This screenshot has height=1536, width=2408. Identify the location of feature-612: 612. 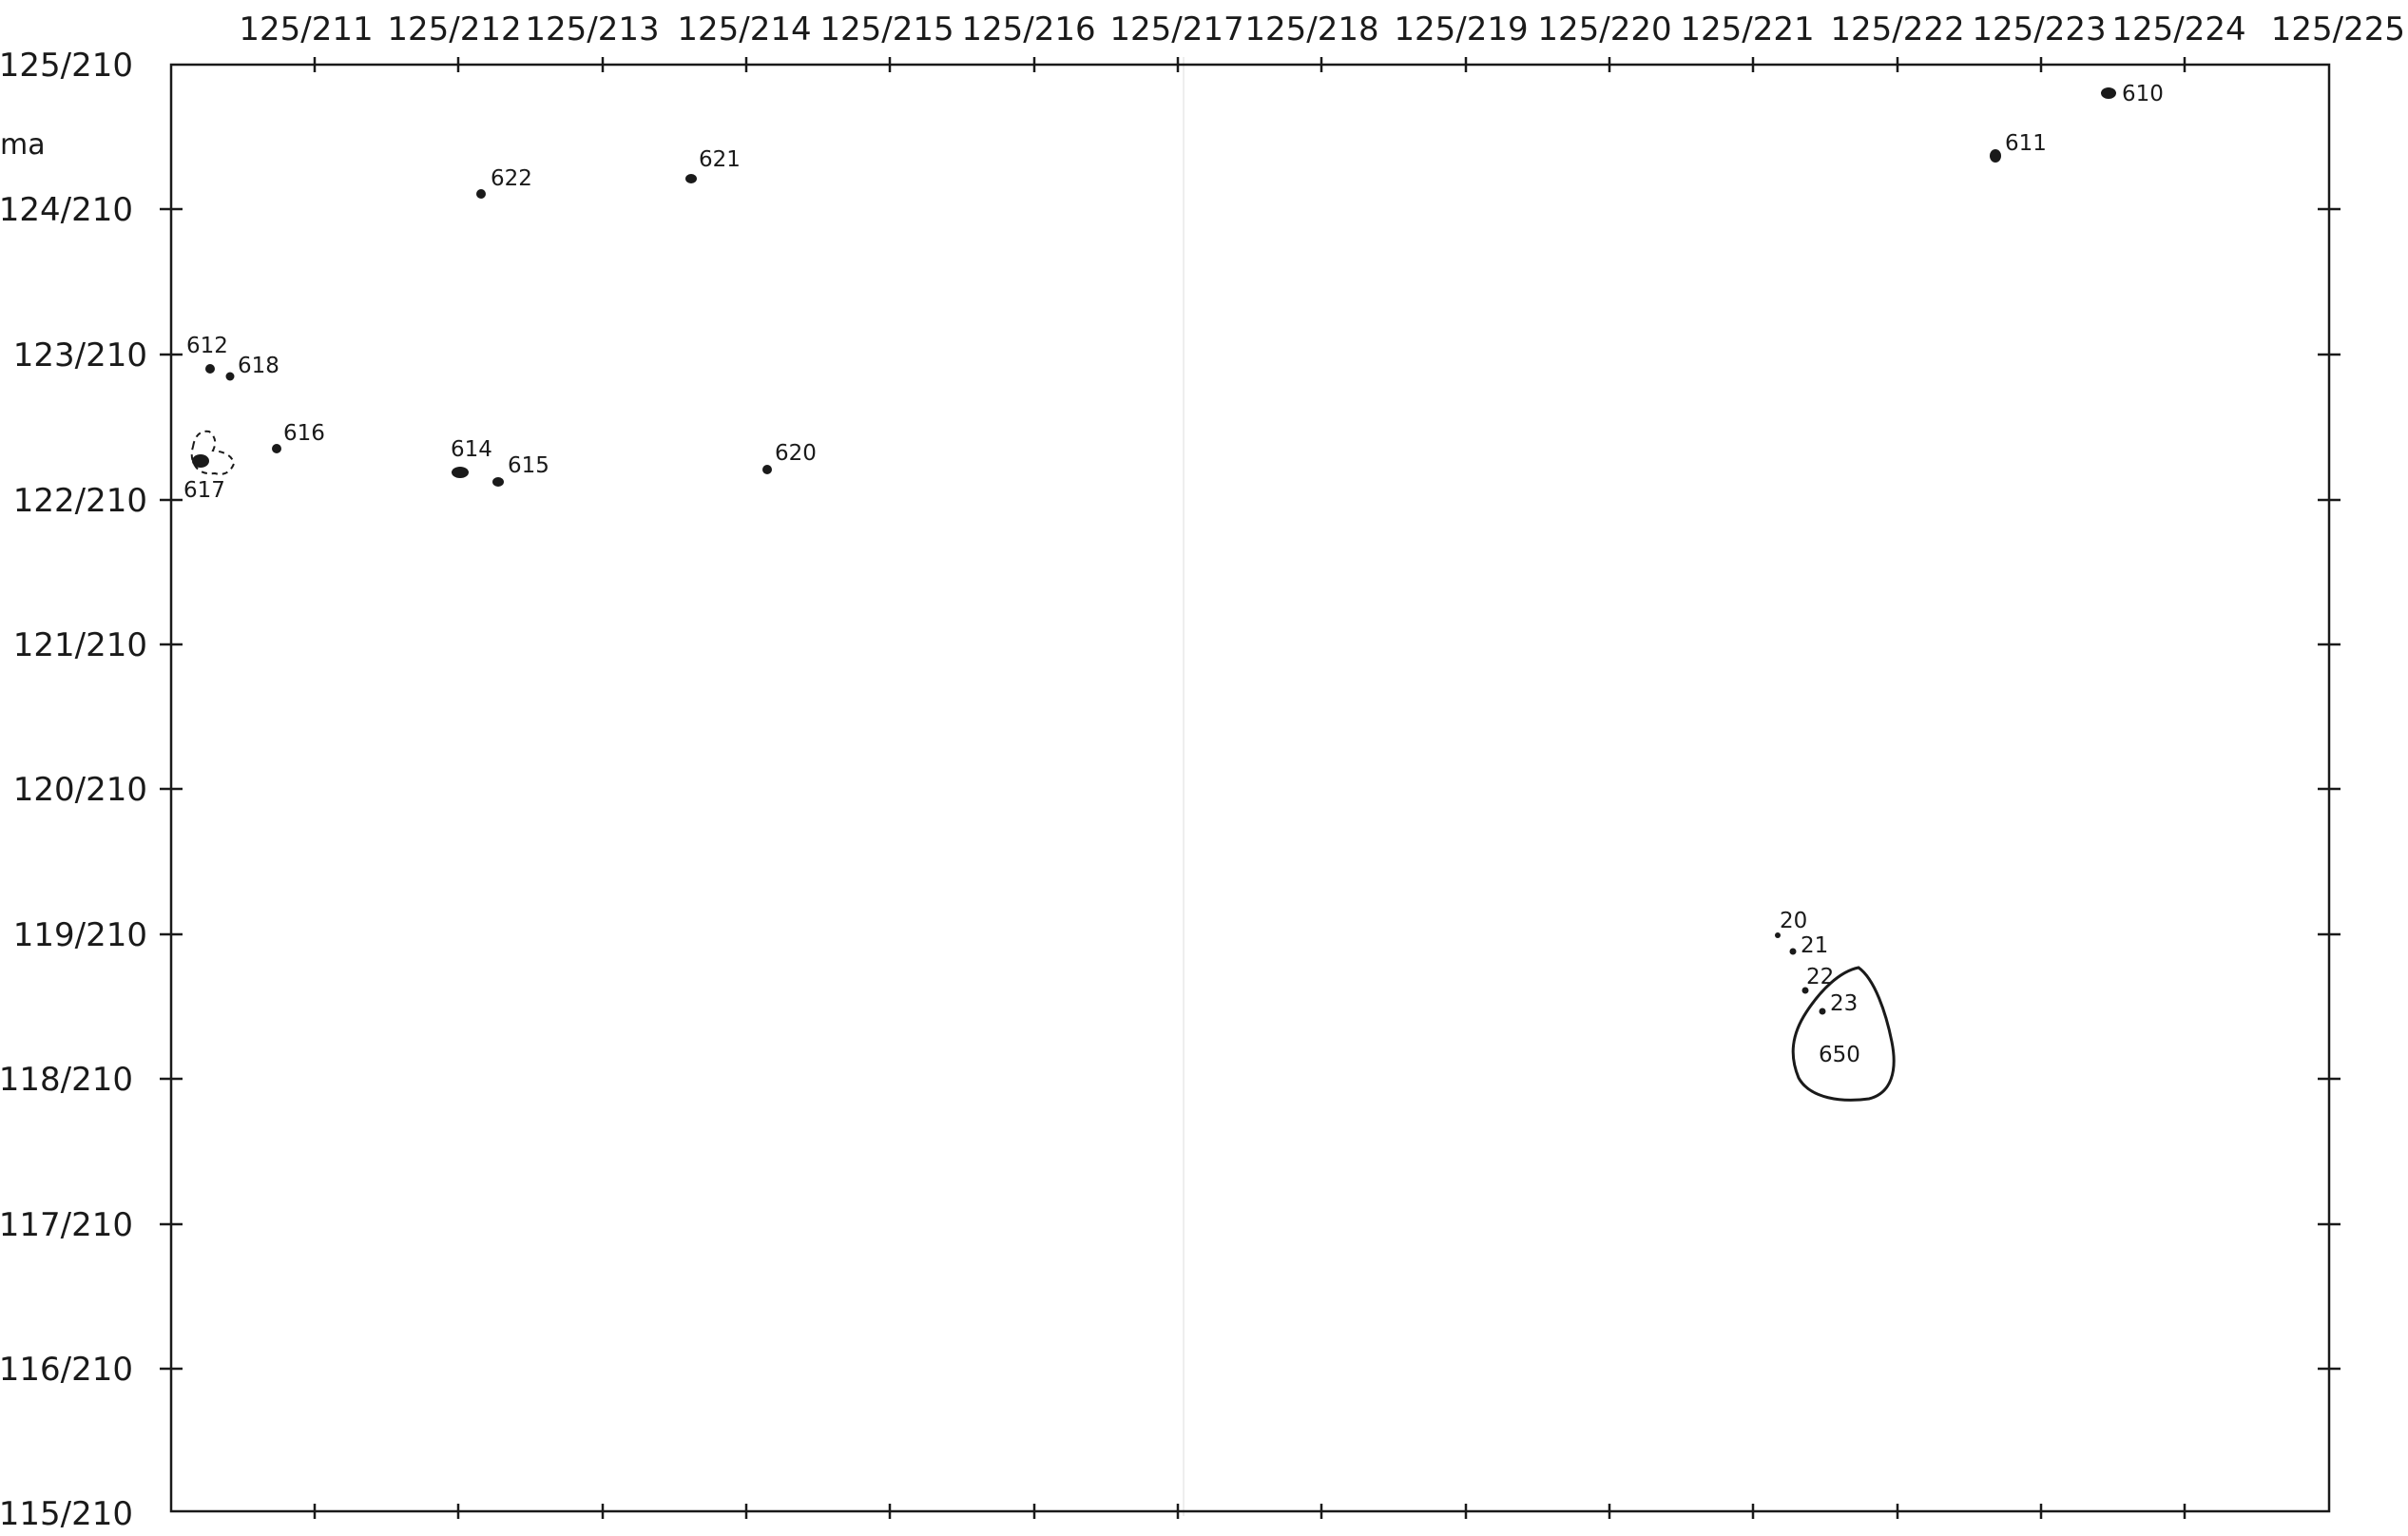
(207, 354).